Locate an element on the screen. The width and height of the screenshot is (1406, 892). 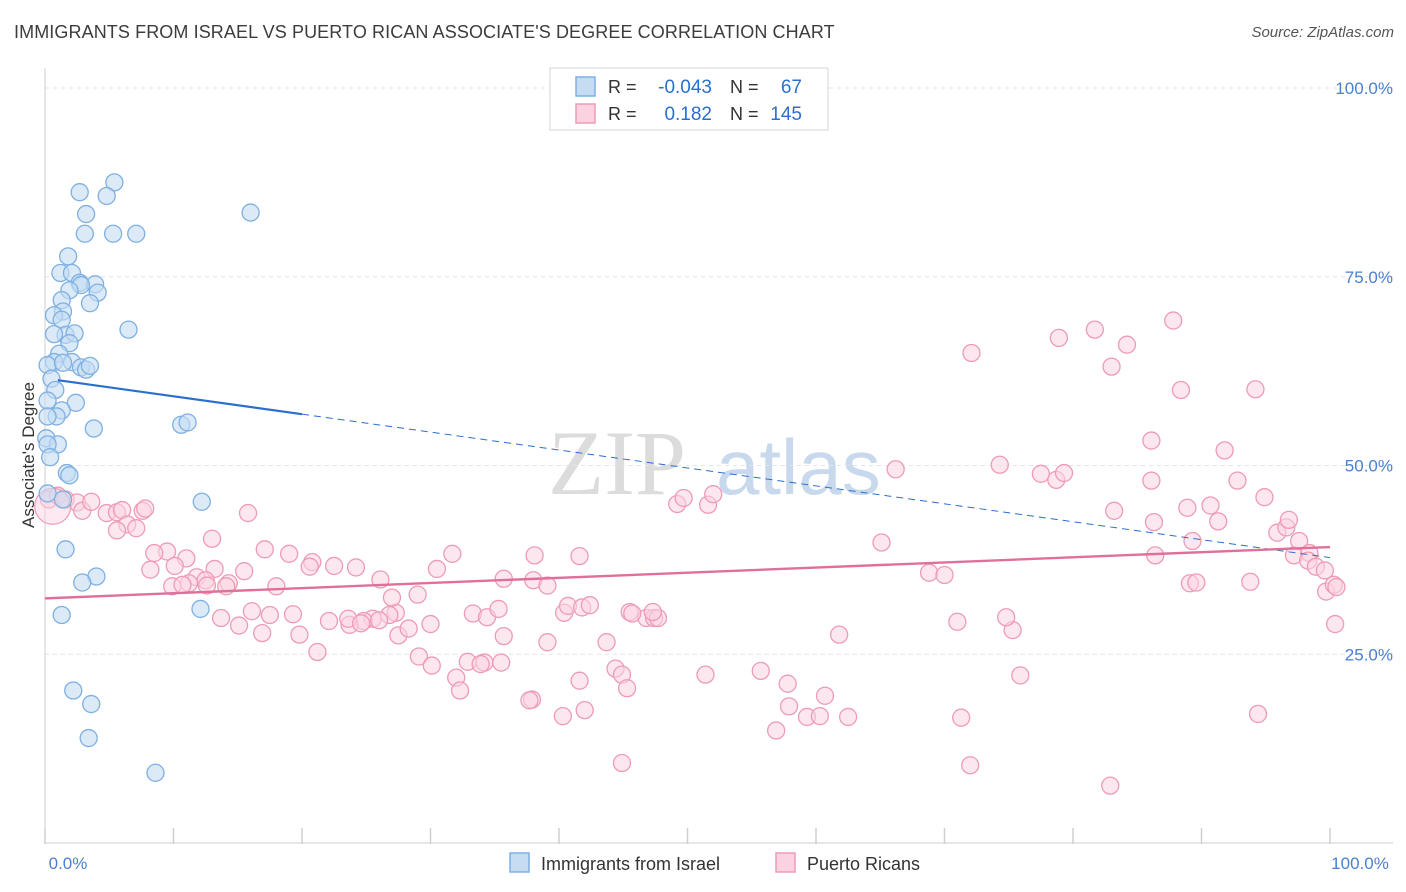
legend-swatch-pr is located at coordinates (785, 862).